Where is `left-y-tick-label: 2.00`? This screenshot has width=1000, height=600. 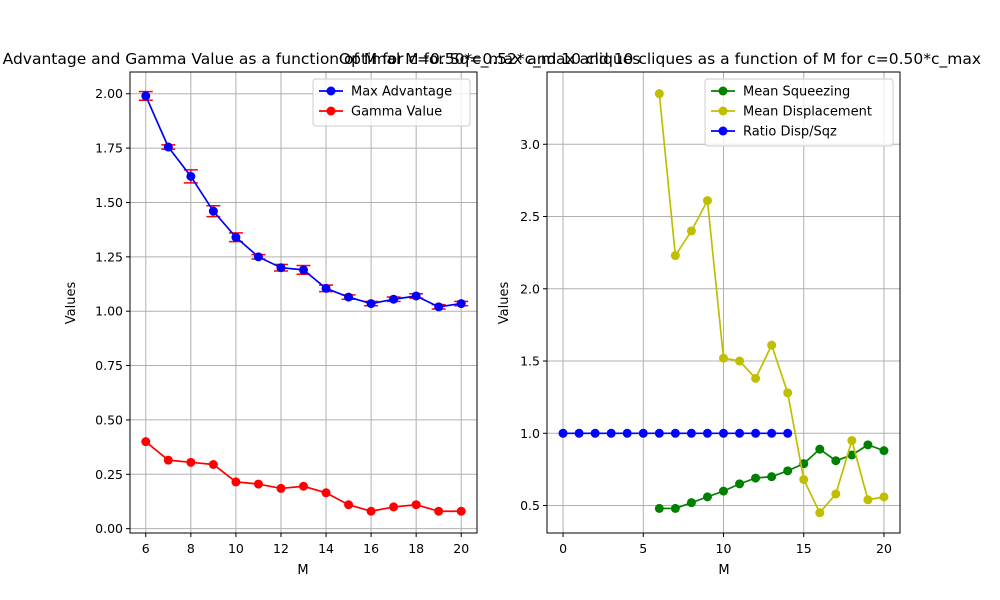
left-y-tick-label: 2.00 is located at coordinates (109, 93).